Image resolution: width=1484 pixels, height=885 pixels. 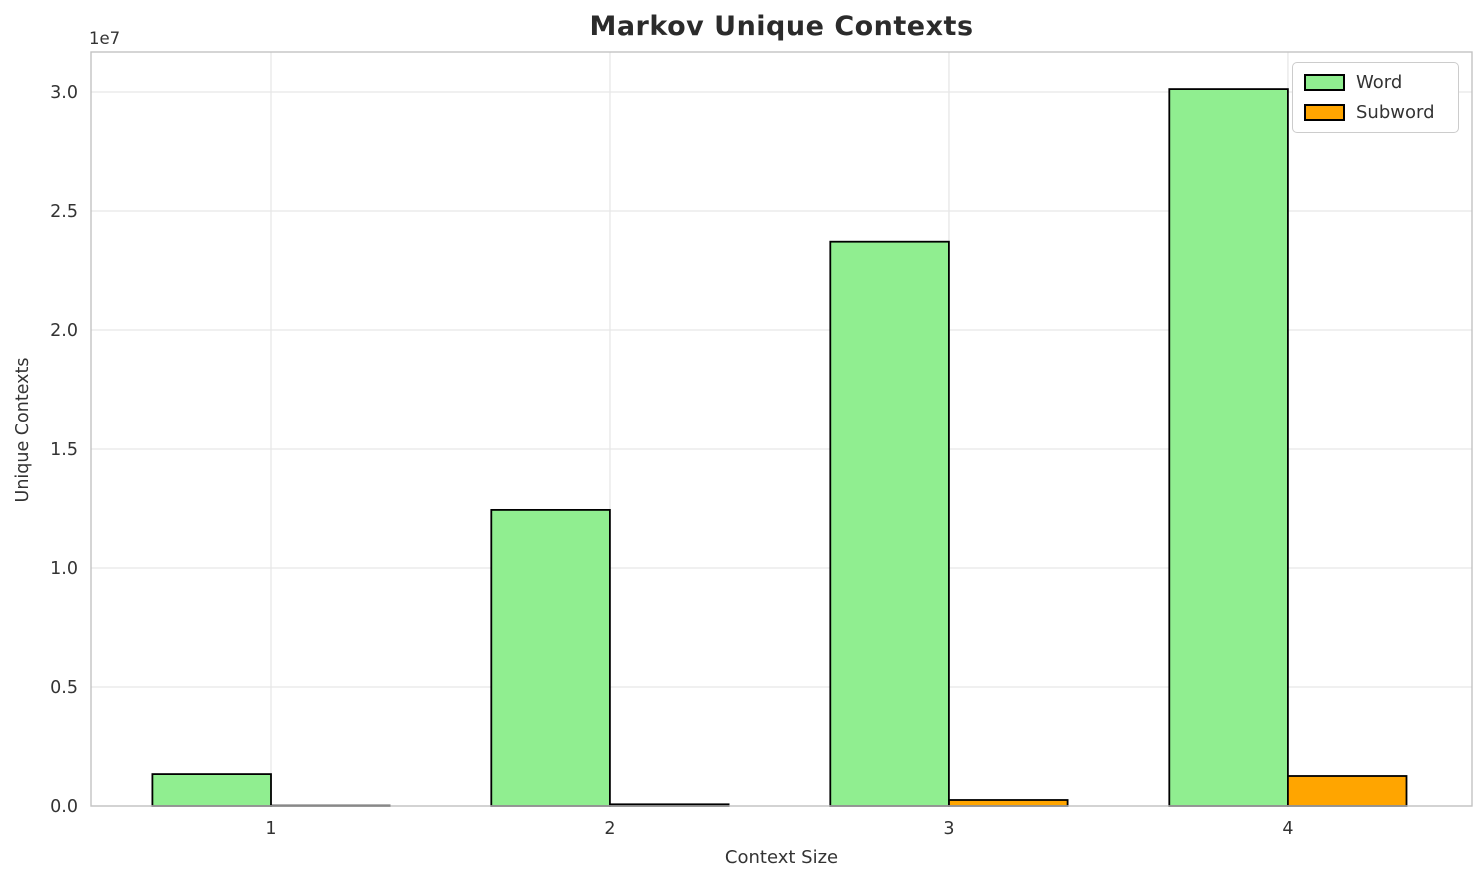 What do you see at coordinates (64, 450) in the screenshot?
I see `y-tick-label: 1.5` at bounding box center [64, 450].